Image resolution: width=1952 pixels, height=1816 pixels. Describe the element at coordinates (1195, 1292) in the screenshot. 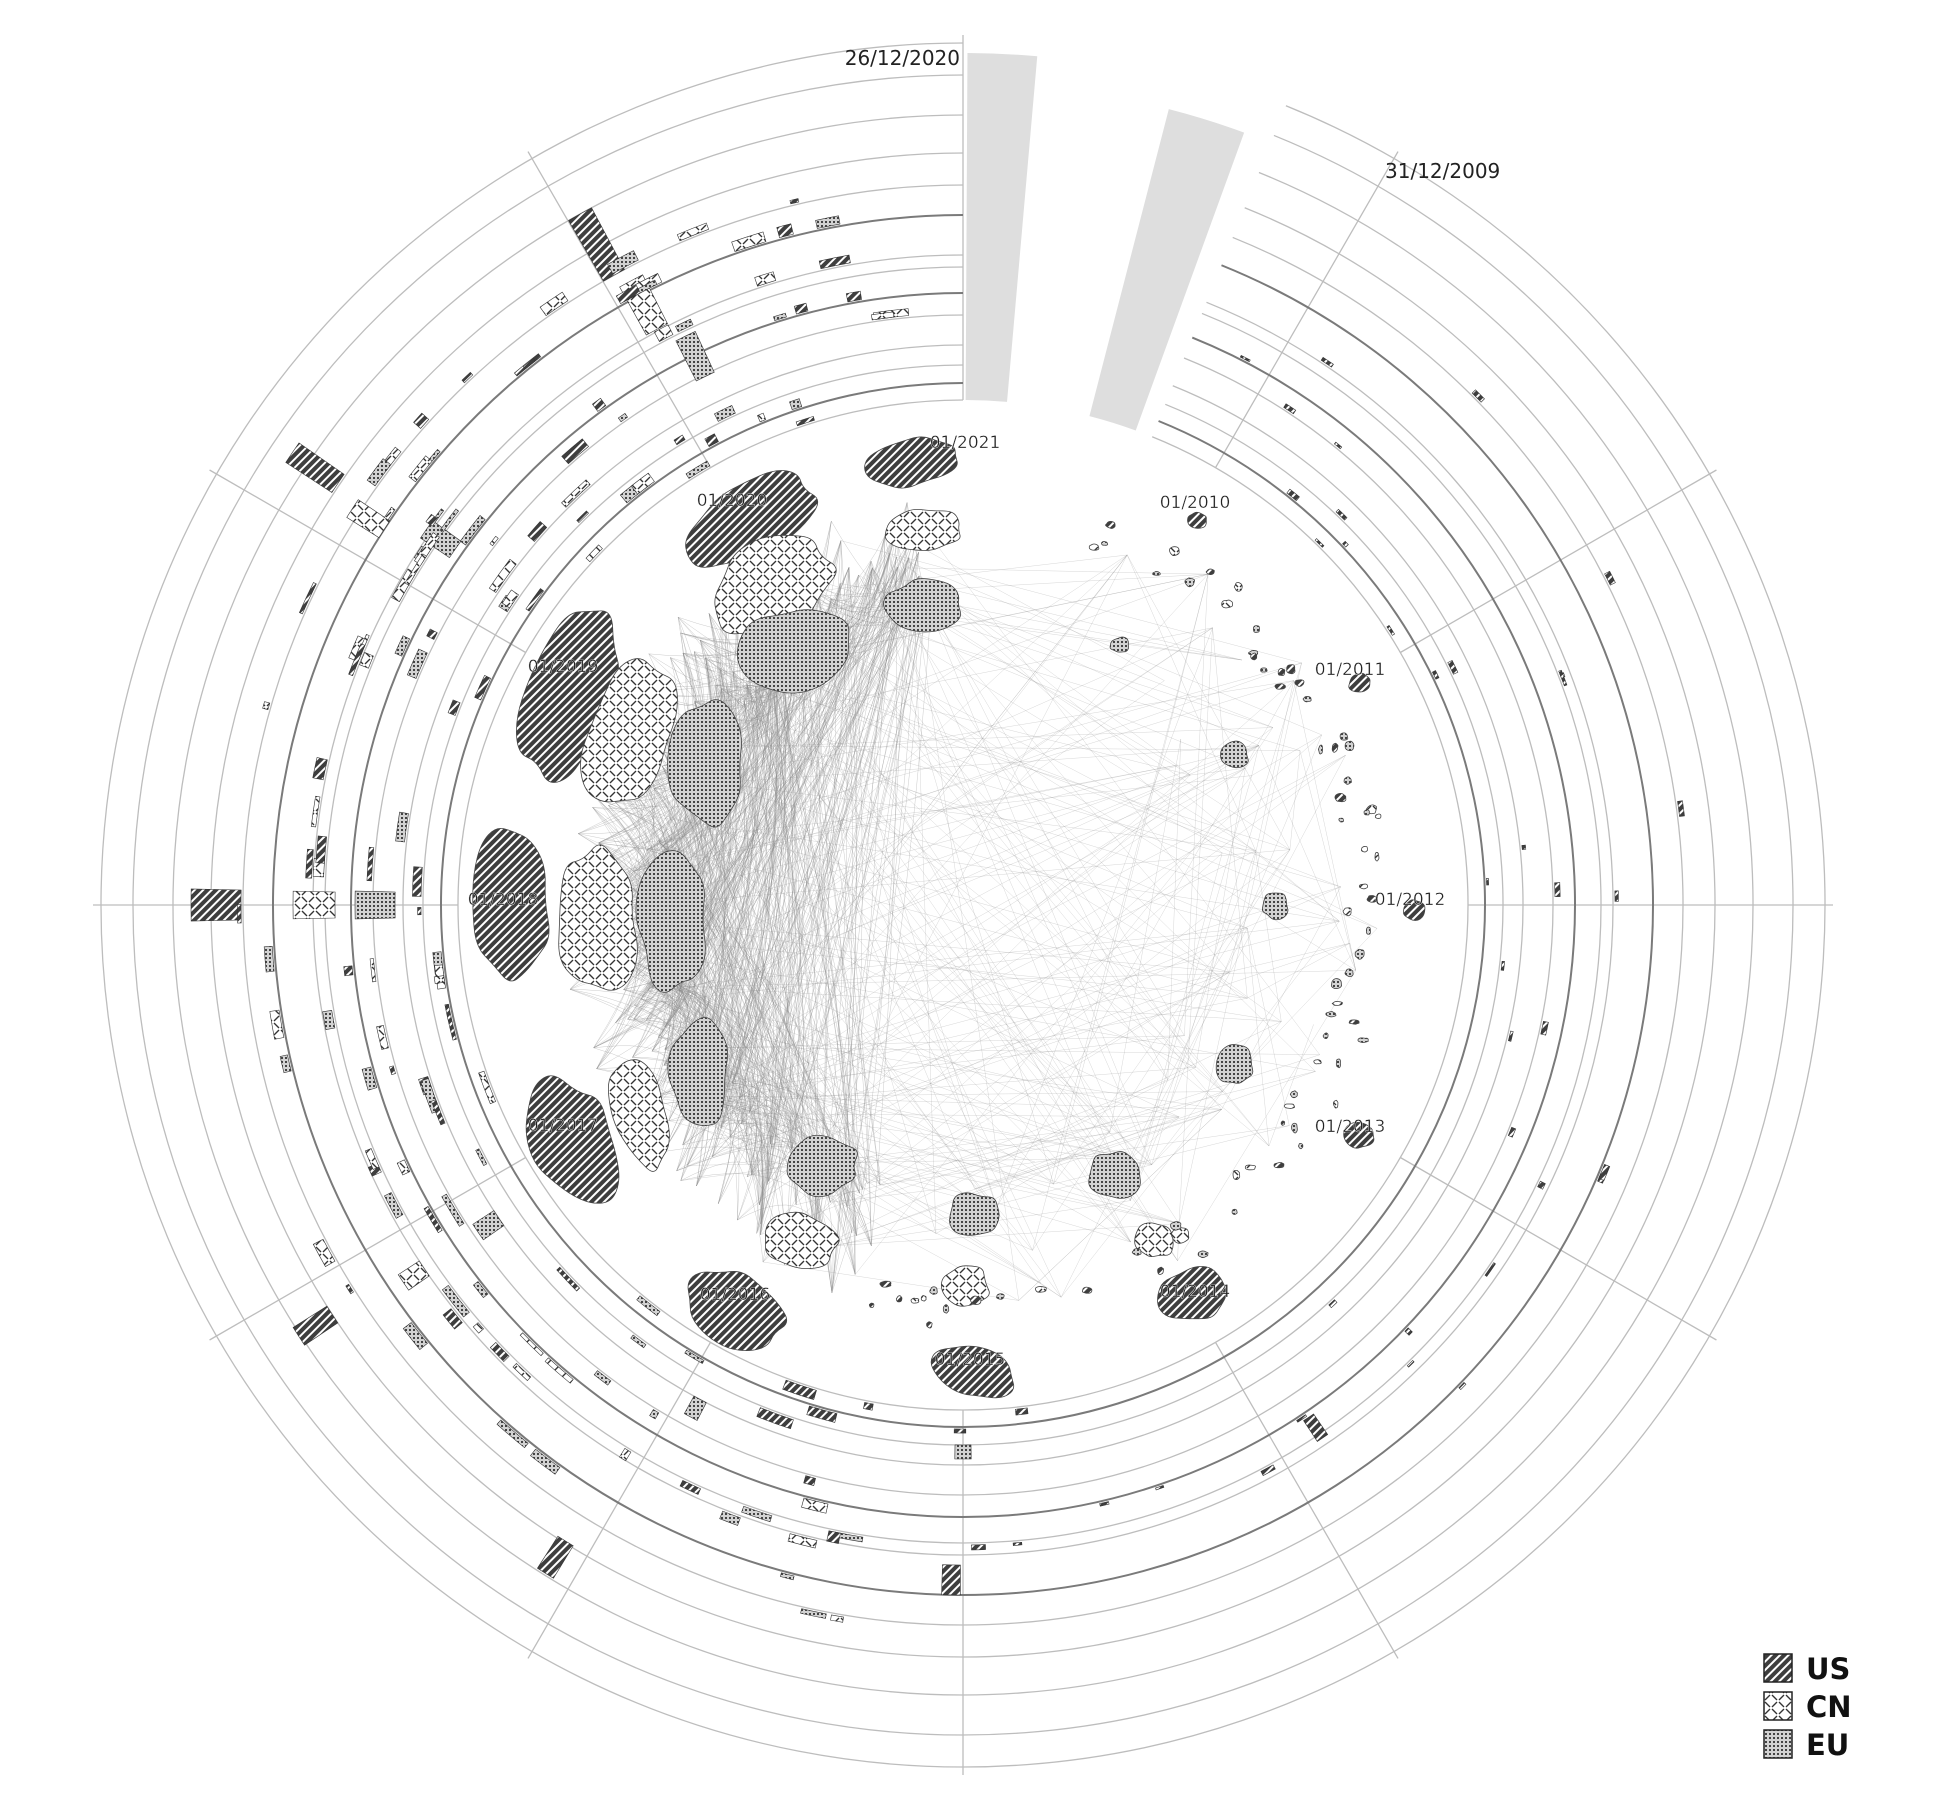

I see `year-label: 01/2014` at that location.